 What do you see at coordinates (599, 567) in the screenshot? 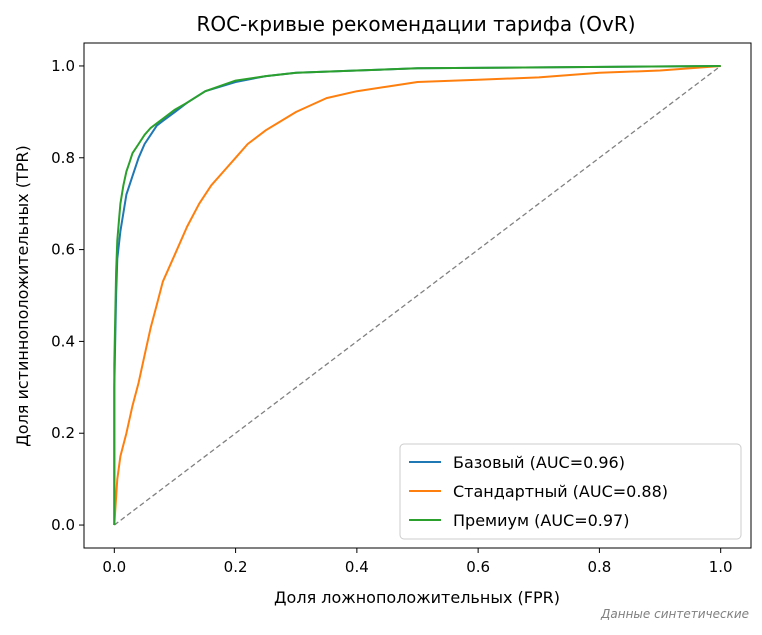
I see `x-tick-label: 0.8` at bounding box center [599, 567].